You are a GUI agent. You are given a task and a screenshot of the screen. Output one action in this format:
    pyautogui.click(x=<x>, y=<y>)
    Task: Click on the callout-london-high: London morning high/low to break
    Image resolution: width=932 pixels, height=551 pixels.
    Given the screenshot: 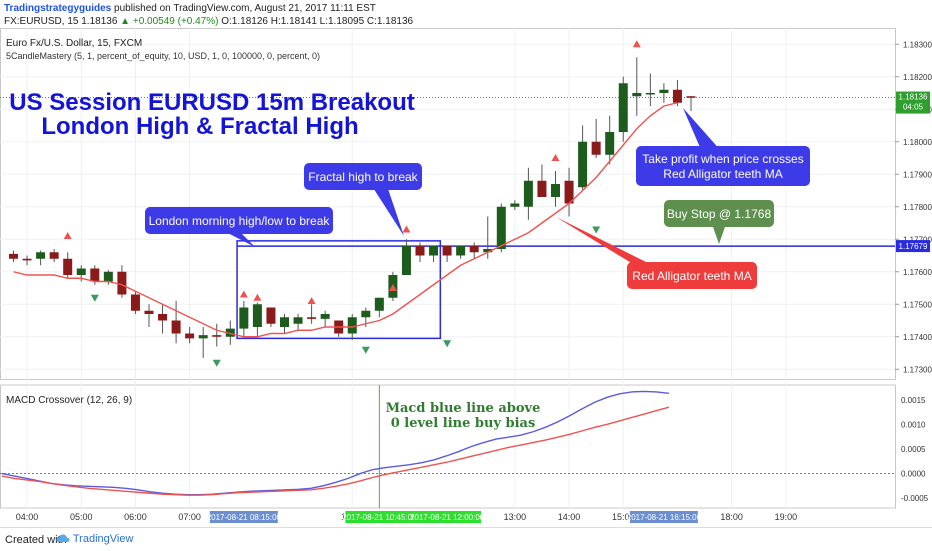 What is the action you would take?
    pyautogui.click(x=239, y=227)
    